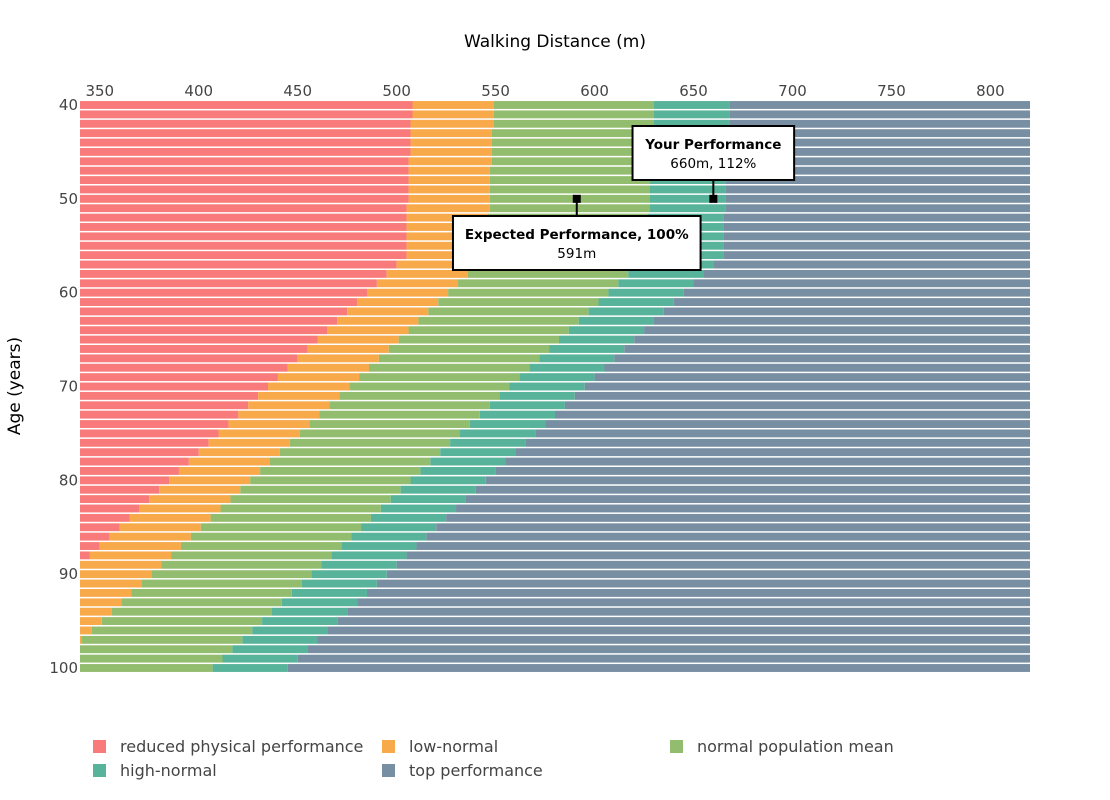 Image resolution: width=1110 pixels, height=800 pixels. Describe the element at coordinates (297, 91) in the screenshot. I see `x-tick-label: 450` at that location.